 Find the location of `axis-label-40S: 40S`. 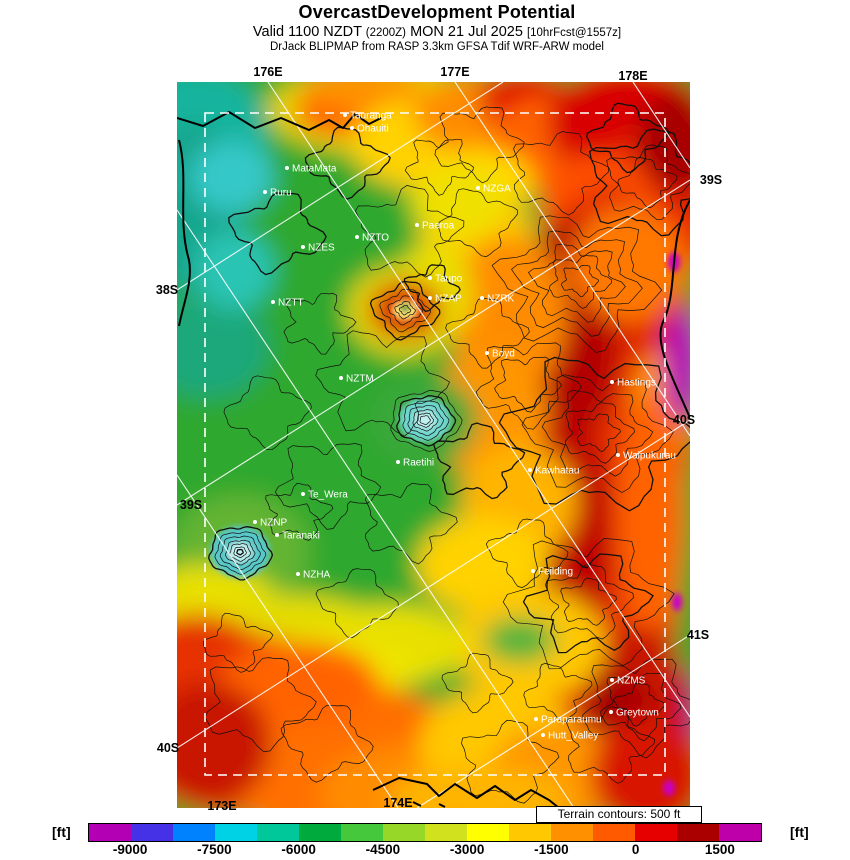

axis-label-40S: 40S is located at coordinates (684, 420).